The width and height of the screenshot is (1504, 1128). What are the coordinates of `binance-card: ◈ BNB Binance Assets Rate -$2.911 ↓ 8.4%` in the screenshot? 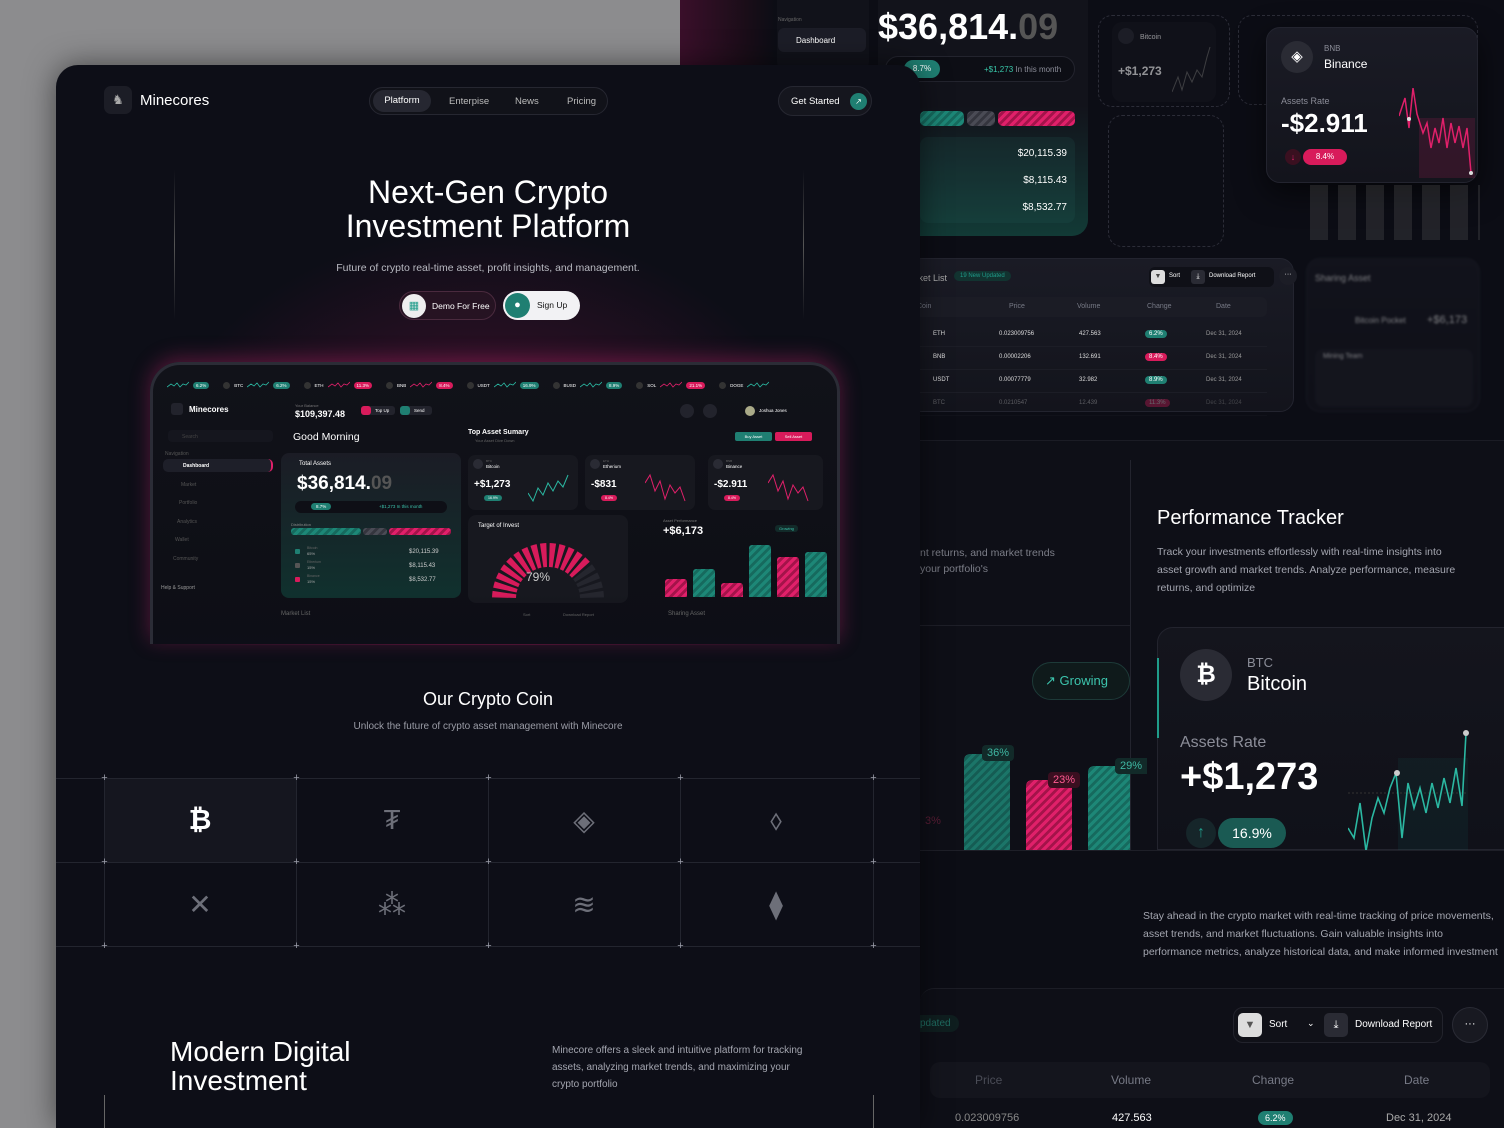 It's located at (1372, 105).